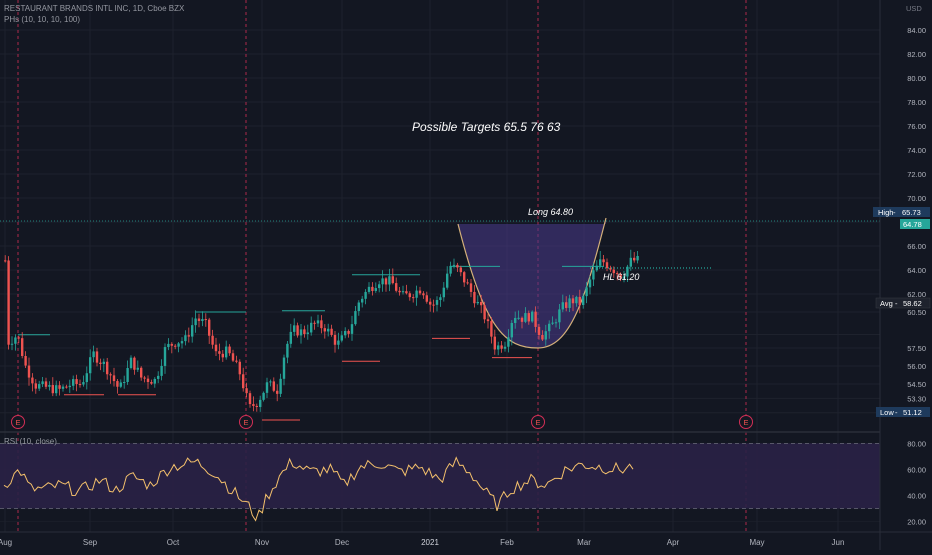  I want to click on time-tick-label: Dec, so click(342, 542).